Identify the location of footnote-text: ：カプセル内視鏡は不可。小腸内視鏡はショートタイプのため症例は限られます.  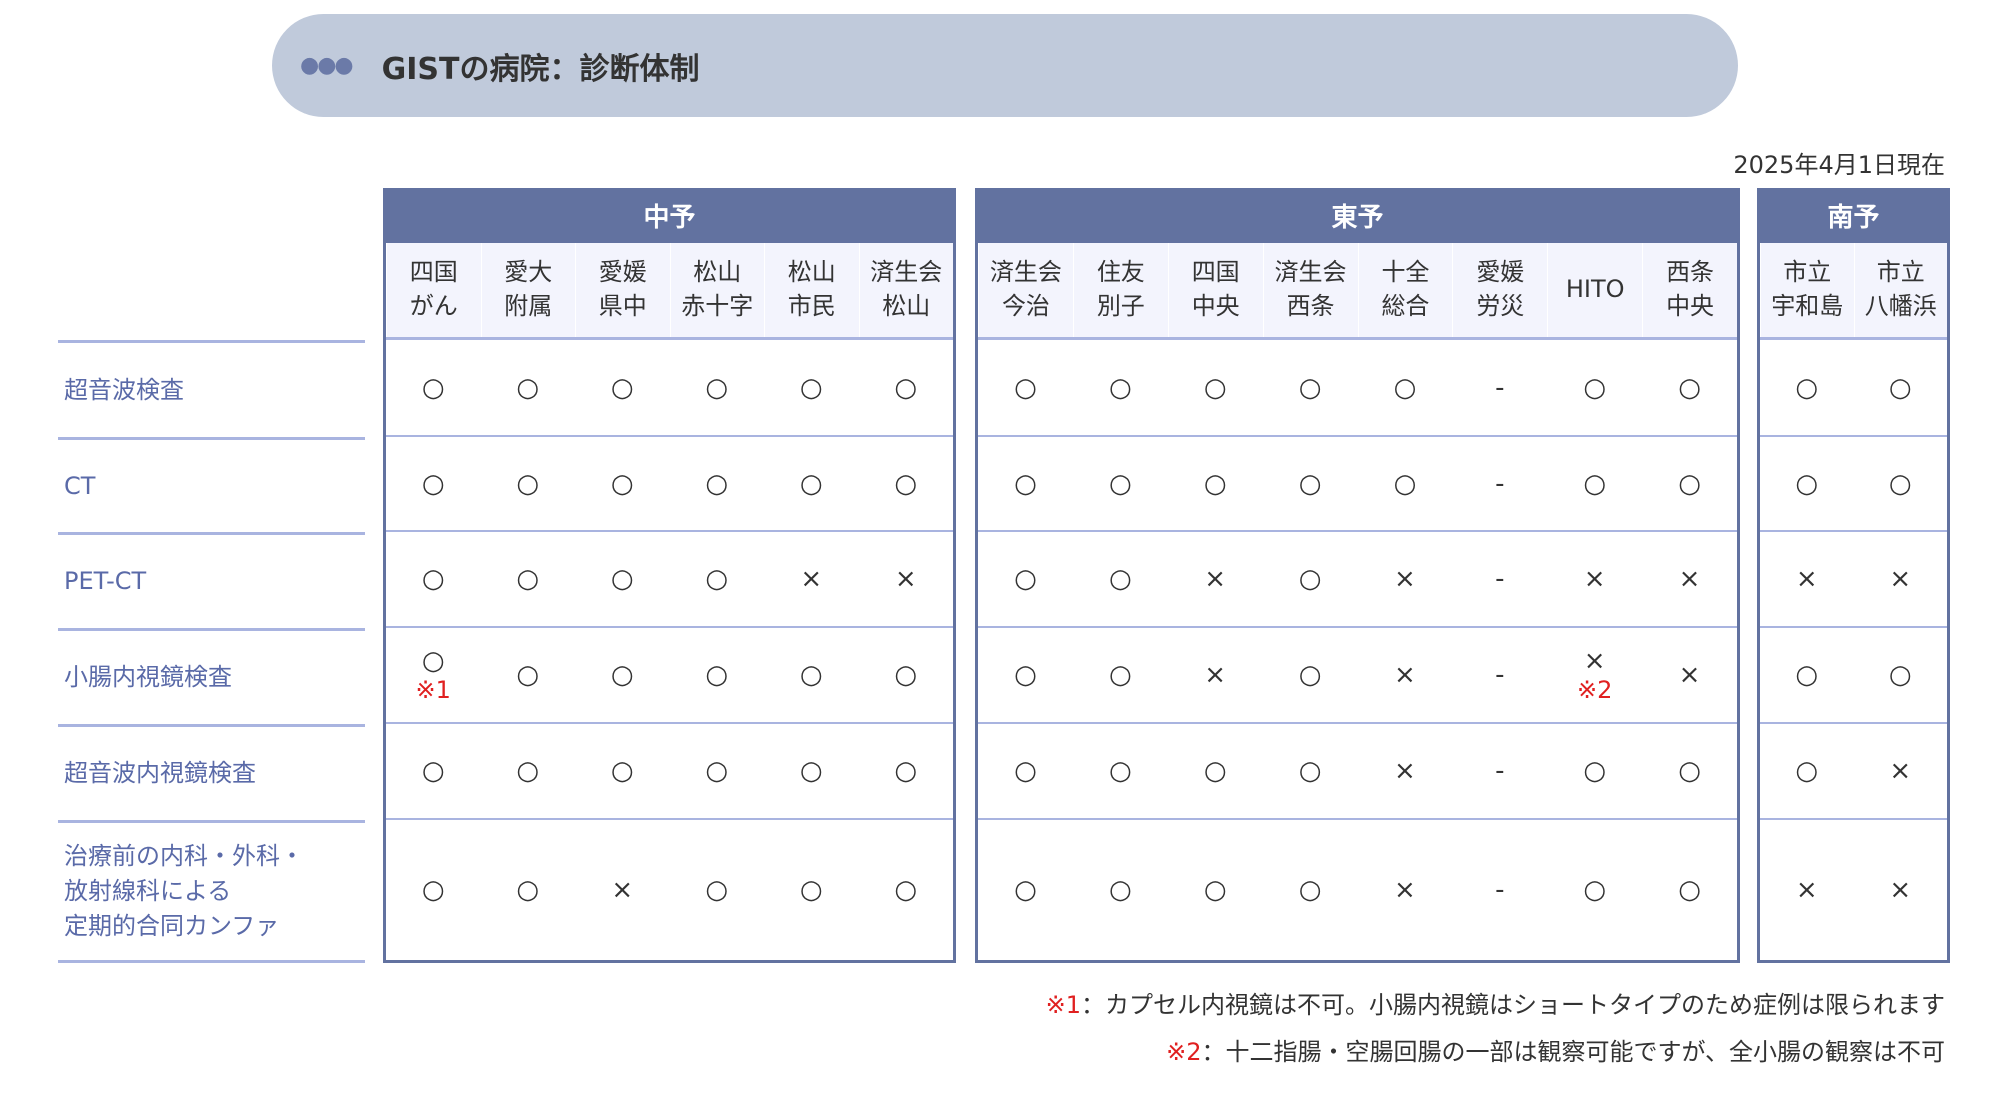
(1513, 1005).